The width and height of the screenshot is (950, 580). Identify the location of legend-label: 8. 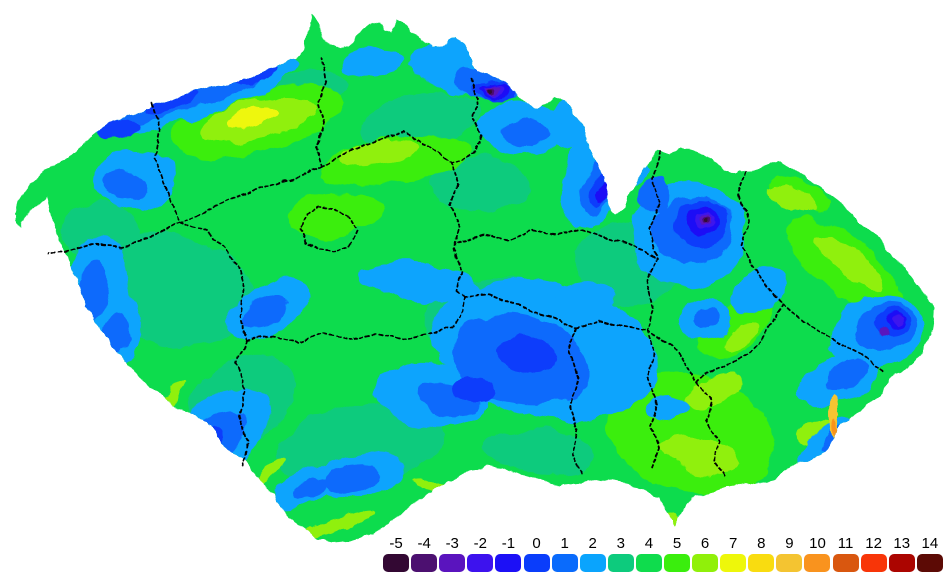
(761, 543).